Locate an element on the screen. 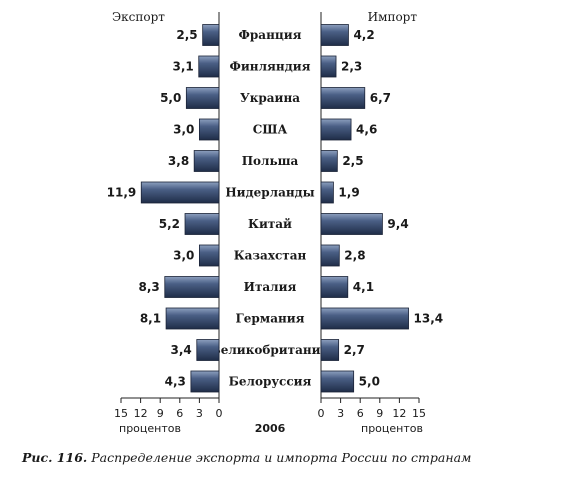 This screenshot has height=477, width=562. import-value-label: 2,3 is located at coordinates (351, 67).